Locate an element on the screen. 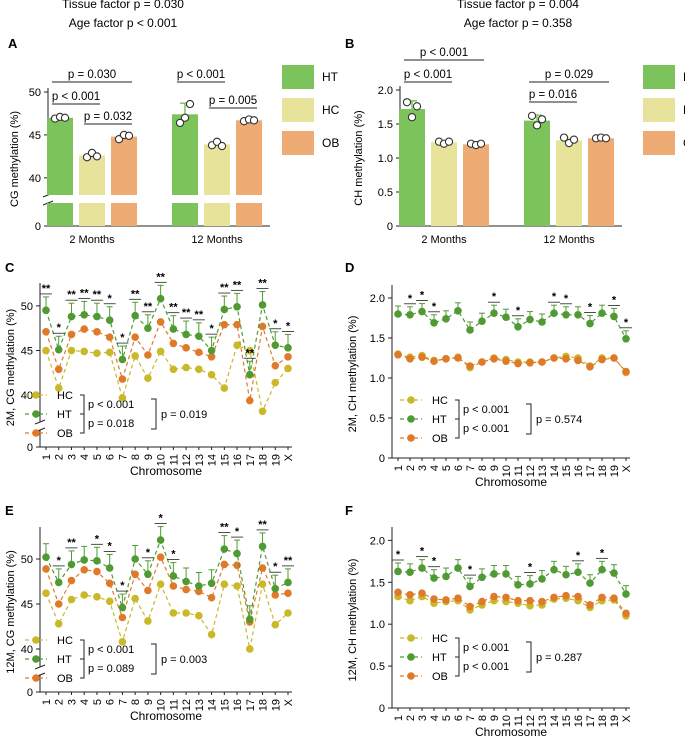 The width and height of the screenshot is (685, 743). x-tick-label: 2 is located at coordinates (60, 457).